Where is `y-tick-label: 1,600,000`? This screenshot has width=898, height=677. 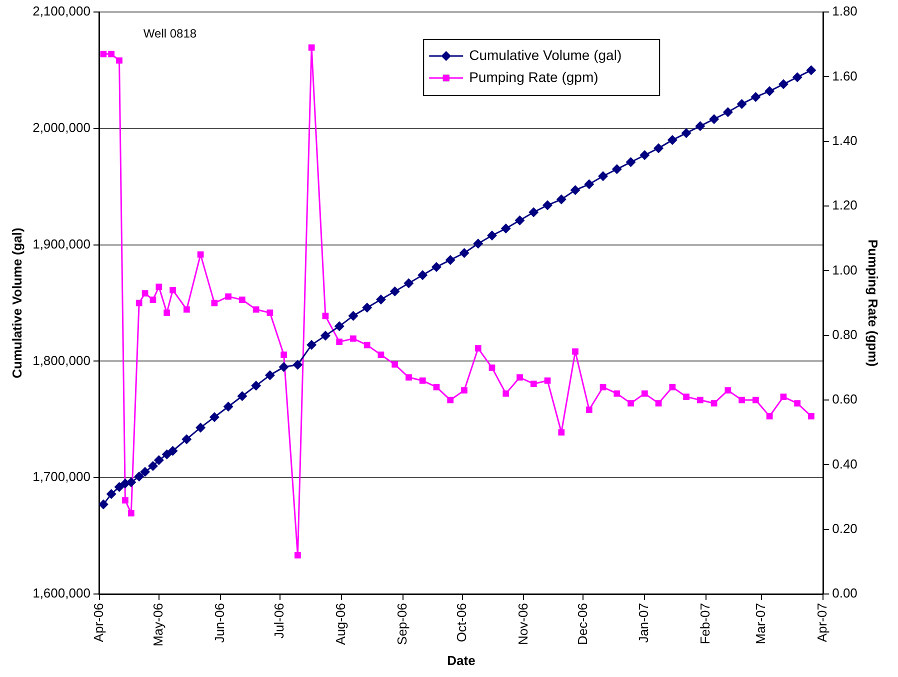 y-tick-label: 1,600,000 is located at coordinates (61, 593).